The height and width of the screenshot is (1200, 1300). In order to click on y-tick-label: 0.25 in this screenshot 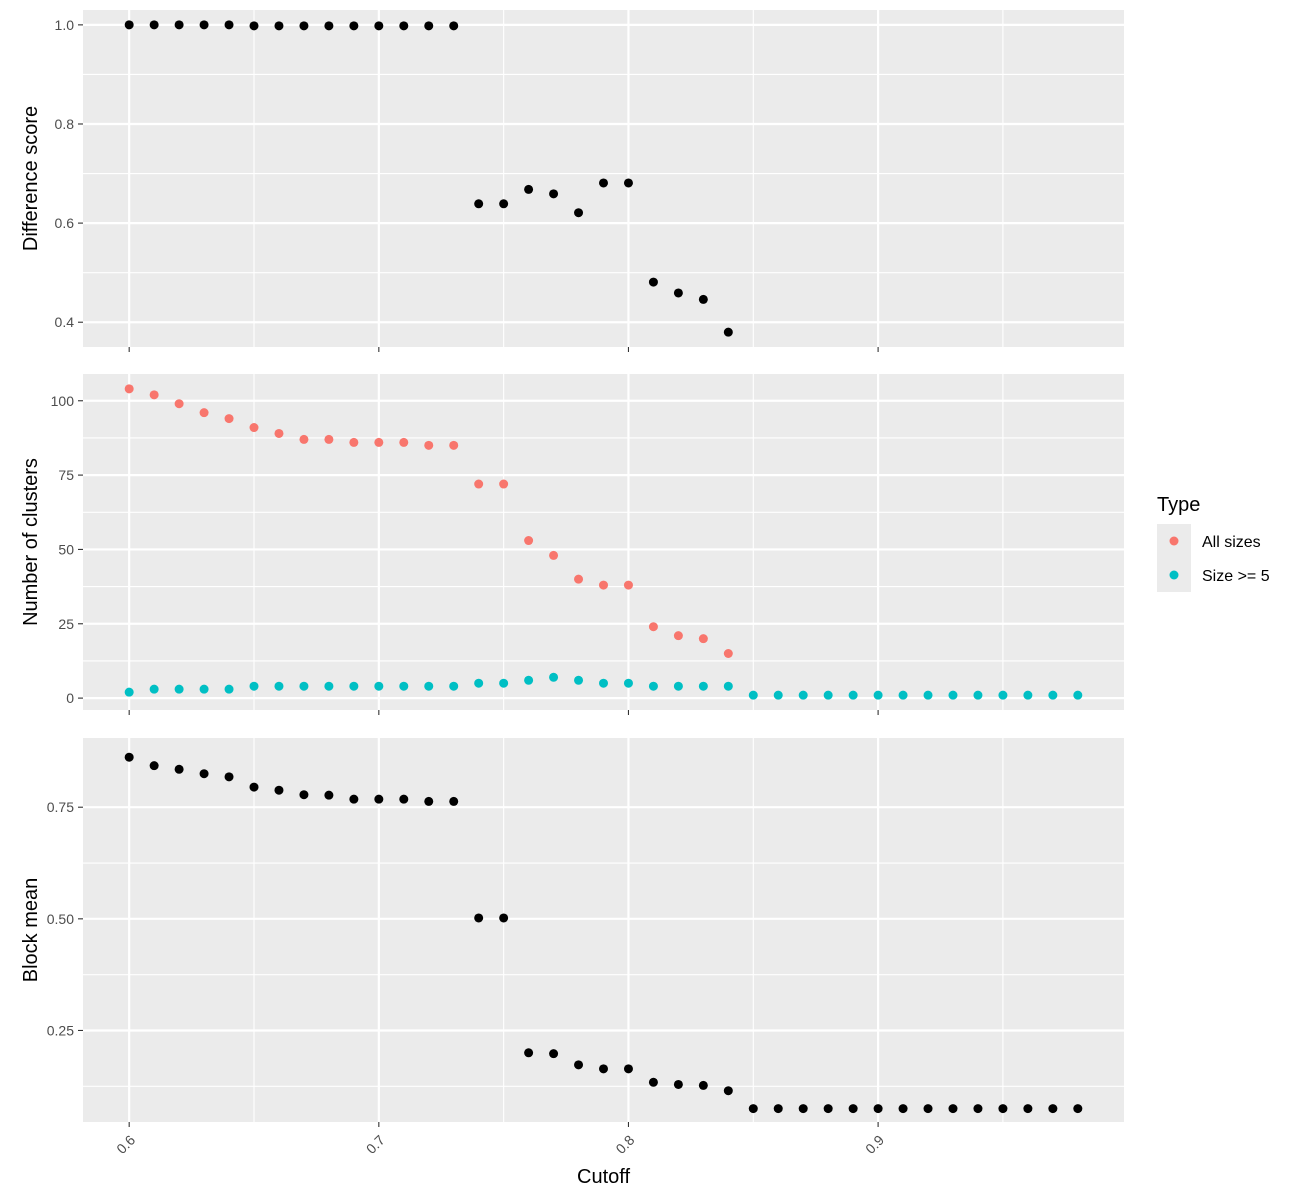, I will do `click(60, 1030)`.